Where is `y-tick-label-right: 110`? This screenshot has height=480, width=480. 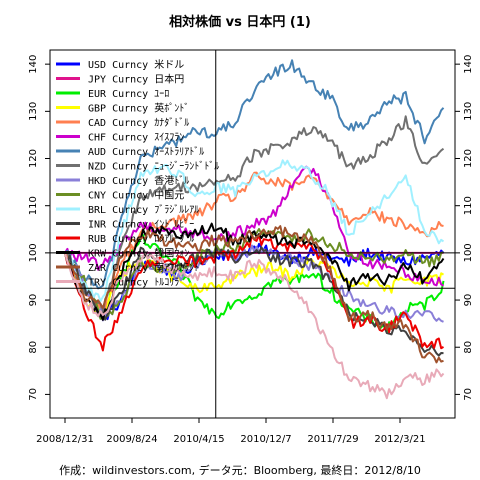
y-tick-label-right: 110 is located at coordinates (468, 205).